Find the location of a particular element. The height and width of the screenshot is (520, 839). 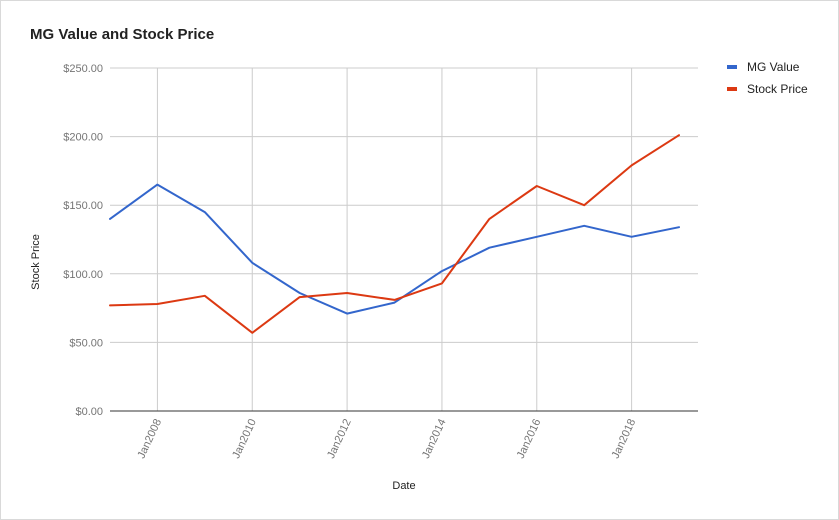

y-tick-label: $150.00 is located at coordinates (83, 206).